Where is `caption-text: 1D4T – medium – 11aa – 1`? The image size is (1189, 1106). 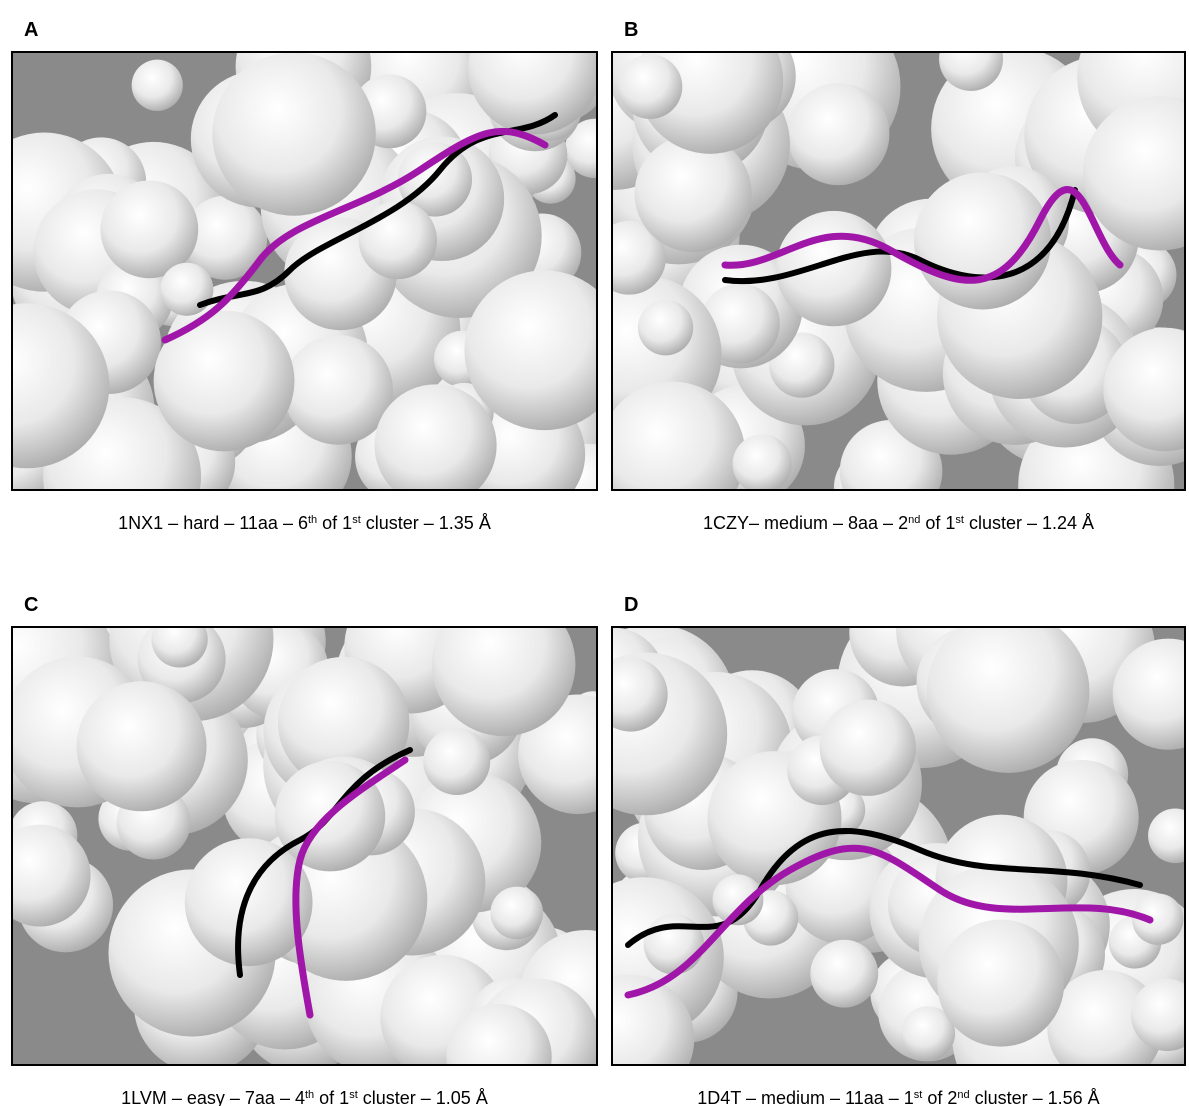 caption-text: 1D4T – medium – 11aa – 1 is located at coordinates (805, 1097).